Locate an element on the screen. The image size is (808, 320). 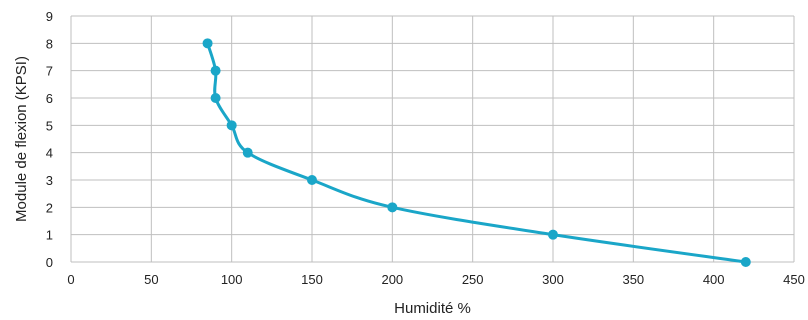
y-tick-label: 5 is located at coordinates (49, 125).